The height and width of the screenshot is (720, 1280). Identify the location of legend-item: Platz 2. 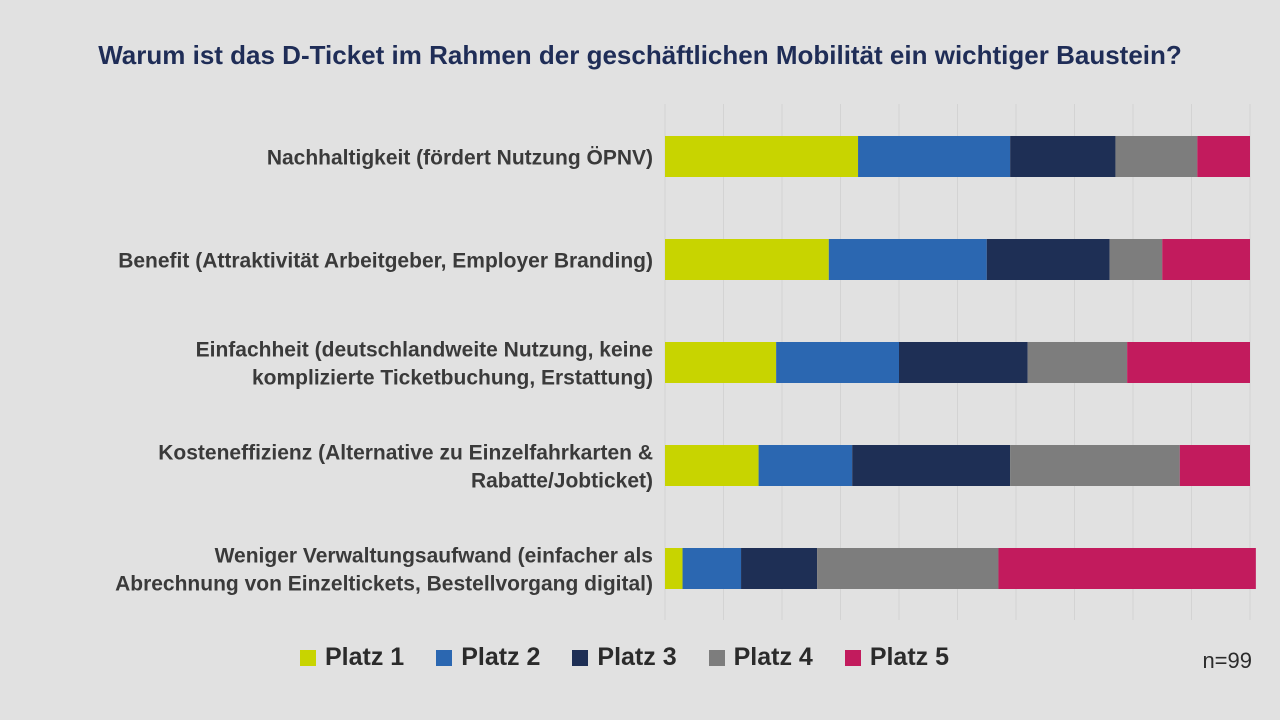
(488, 657).